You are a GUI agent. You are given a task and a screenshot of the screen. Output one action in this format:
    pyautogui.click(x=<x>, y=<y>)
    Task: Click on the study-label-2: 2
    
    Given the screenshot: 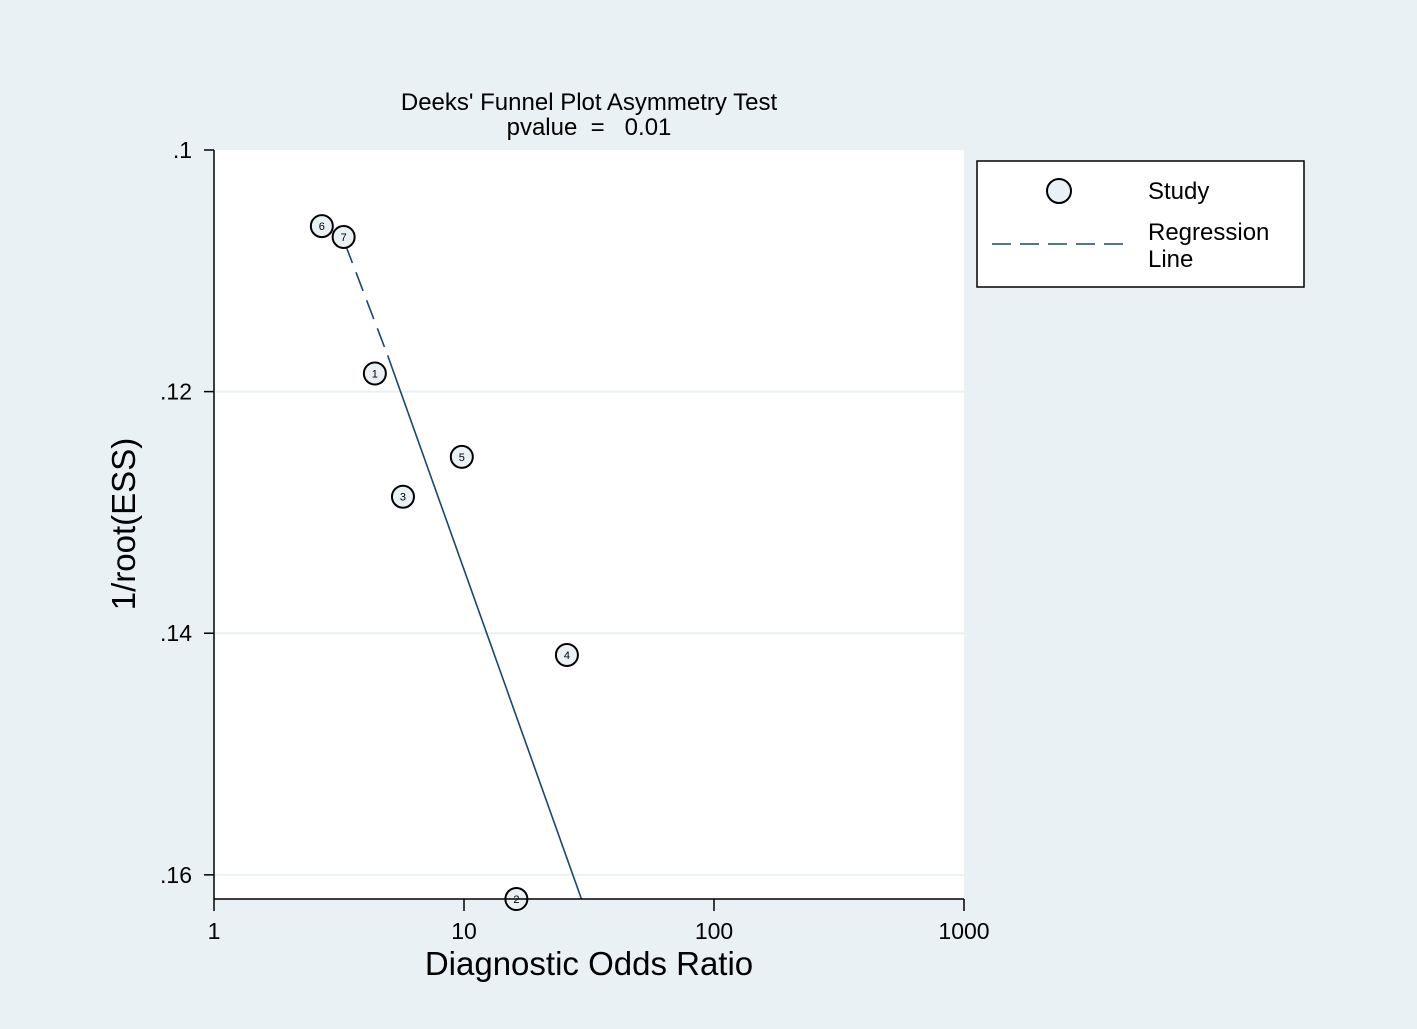 What is the action you would take?
    pyautogui.click(x=516, y=900)
    